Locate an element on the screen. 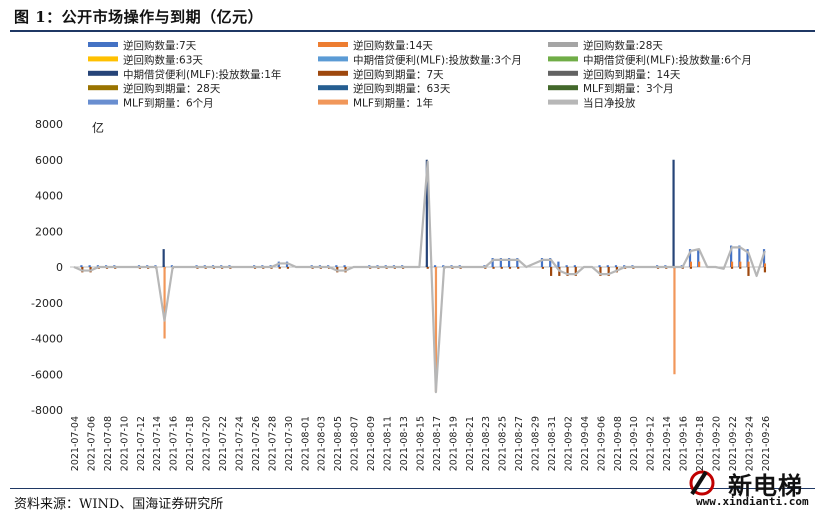 The width and height of the screenshot is (825, 516). legend-swatch-中期借贷便利-MLF-投放数量-3个月 is located at coordinates (333, 59).